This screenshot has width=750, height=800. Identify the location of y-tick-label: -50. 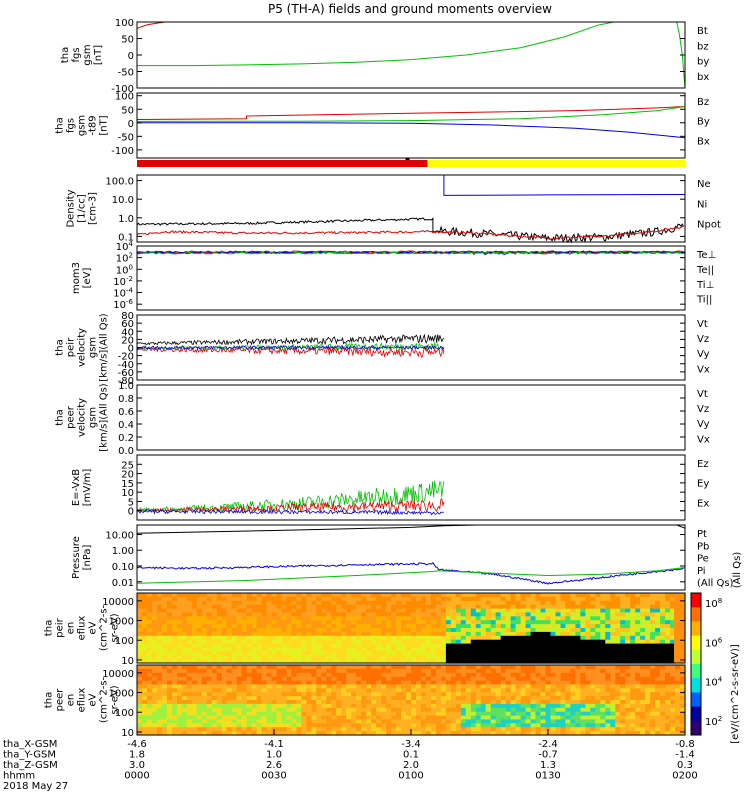
(126, 137).